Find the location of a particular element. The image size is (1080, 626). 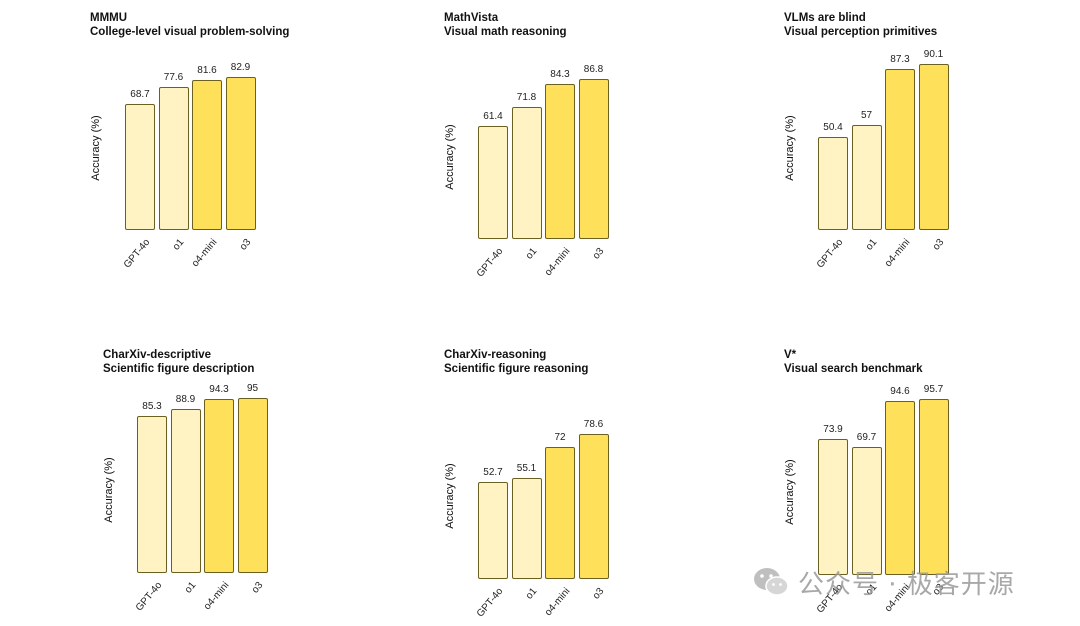

value-label: 52.7 is located at coordinates (493, 473).